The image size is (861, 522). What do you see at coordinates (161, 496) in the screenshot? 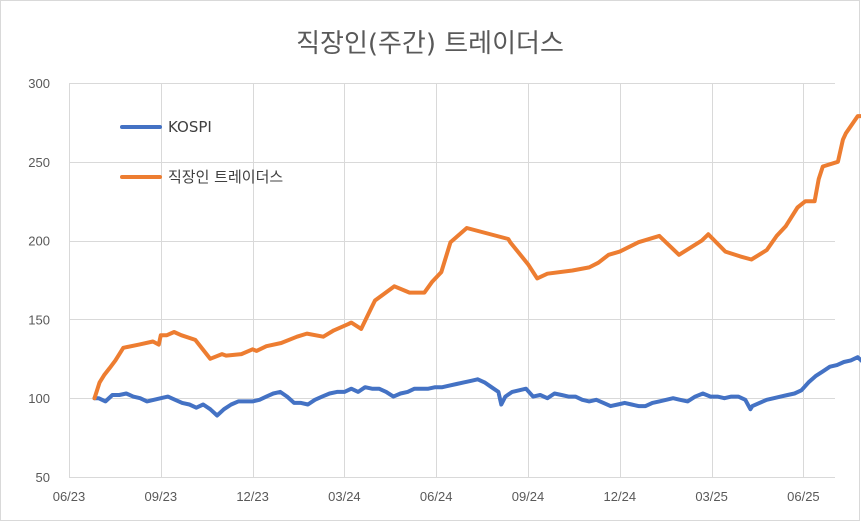
I see `x-tick-label: 09/23` at bounding box center [161, 496].